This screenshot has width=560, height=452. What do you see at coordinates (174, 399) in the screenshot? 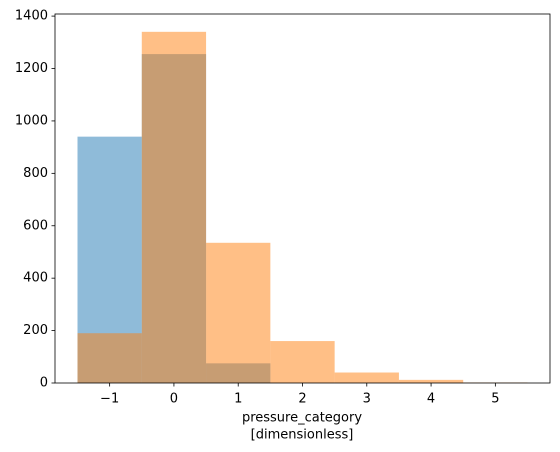
I see `x-tick-label: 0` at bounding box center [174, 399].